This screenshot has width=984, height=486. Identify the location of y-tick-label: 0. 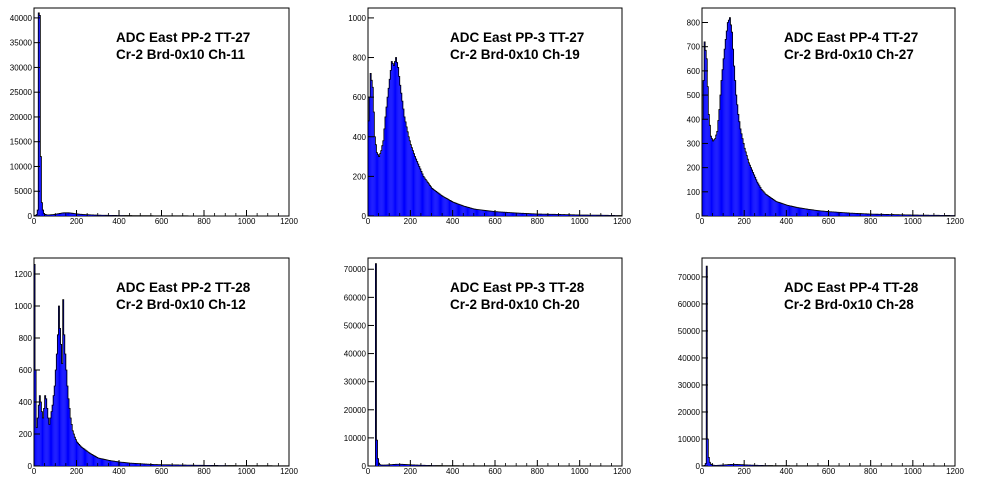
(30, 466).